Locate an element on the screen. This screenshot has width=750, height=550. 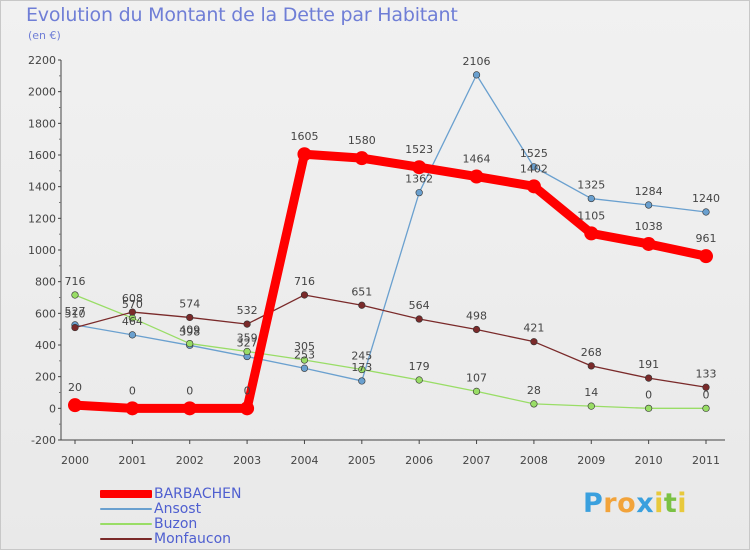
logo-letter: o is located at coordinates (627, 503).